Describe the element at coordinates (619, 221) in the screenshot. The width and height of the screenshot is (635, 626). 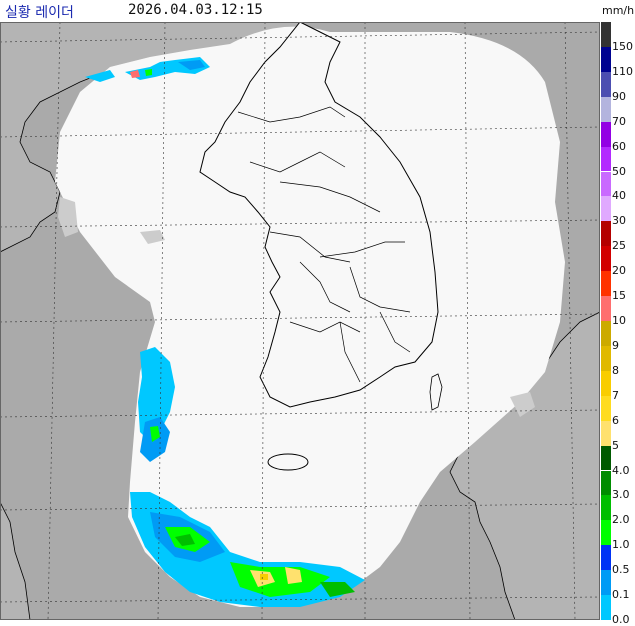
I see `legend-label: 30` at that location.